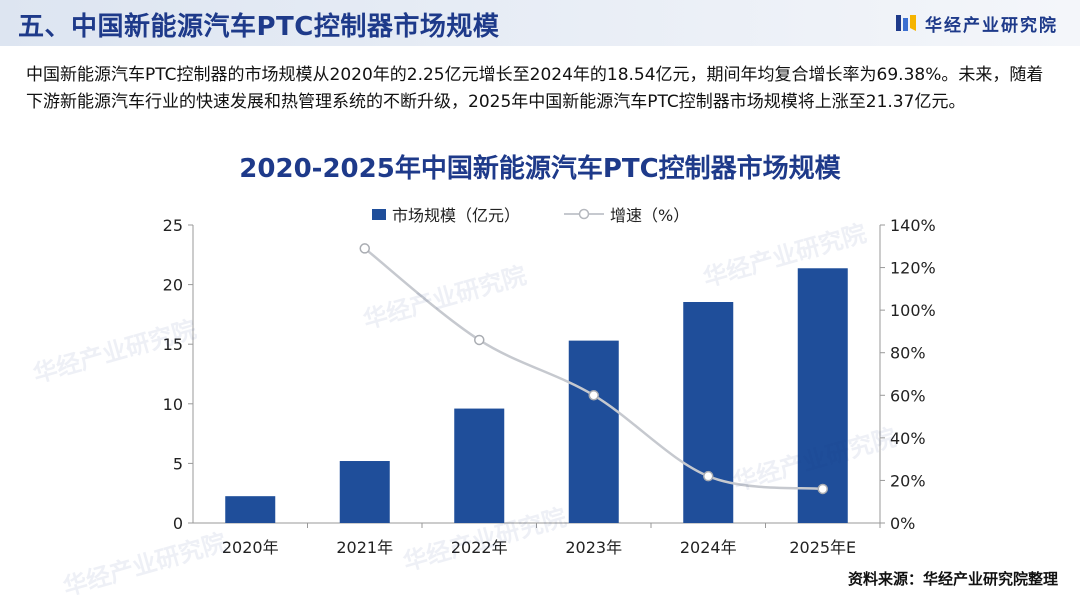  I want to click on x-tick-label: 2021年, so click(364, 547).